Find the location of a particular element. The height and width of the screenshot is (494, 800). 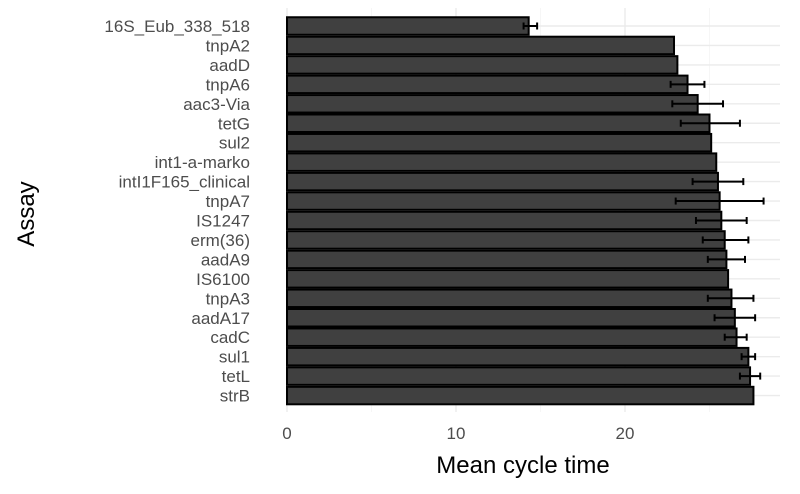

y-tick-label: aadA17 is located at coordinates (220, 318).